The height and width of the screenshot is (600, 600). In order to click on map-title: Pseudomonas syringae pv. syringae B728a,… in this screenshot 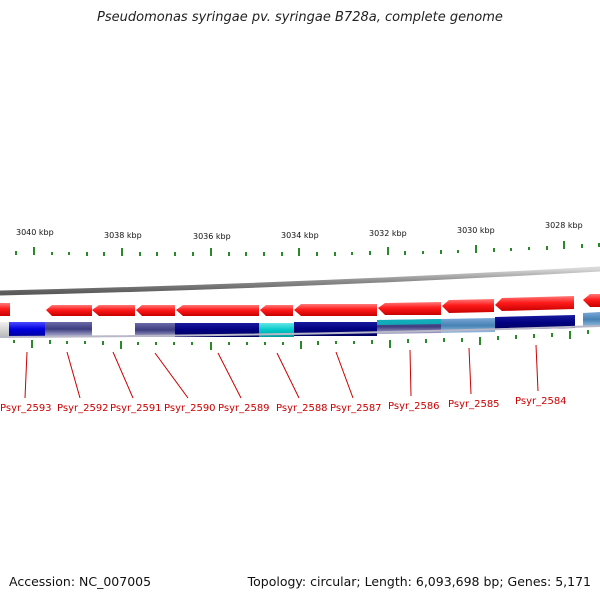, I will do `click(300, 17)`.